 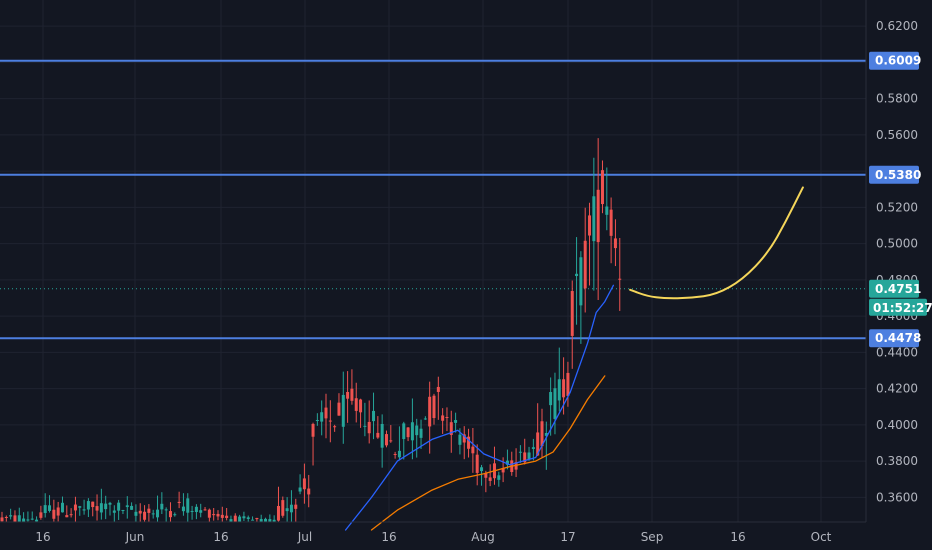 I want to click on level-price-tag-label: 0.5380, so click(x=898, y=175).